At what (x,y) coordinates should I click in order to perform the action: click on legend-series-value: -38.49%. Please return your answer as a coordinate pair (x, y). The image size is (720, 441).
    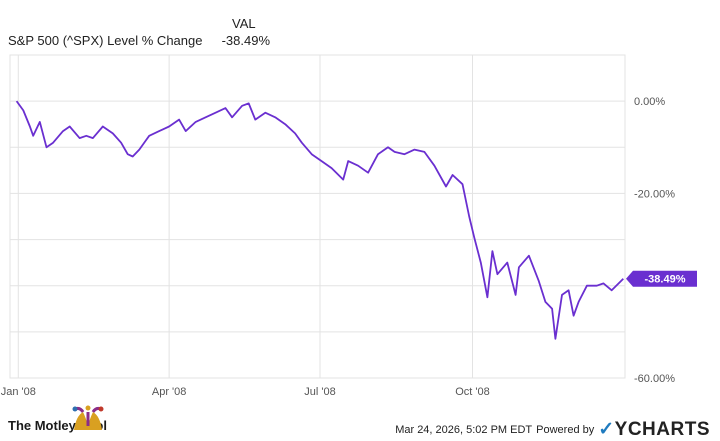
    Looking at the image, I should click on (245, 40).